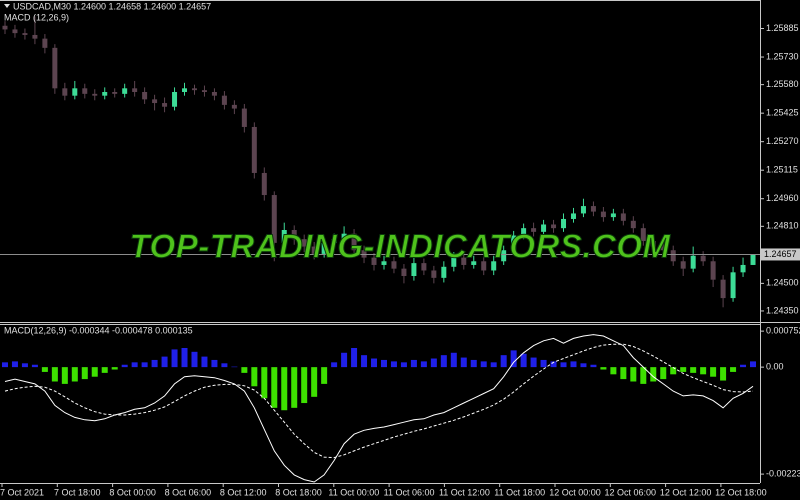 This screenshot has height=500, width=800. I want to click on x-tick-label: 8 Oct 18:00, so click(298, 492).